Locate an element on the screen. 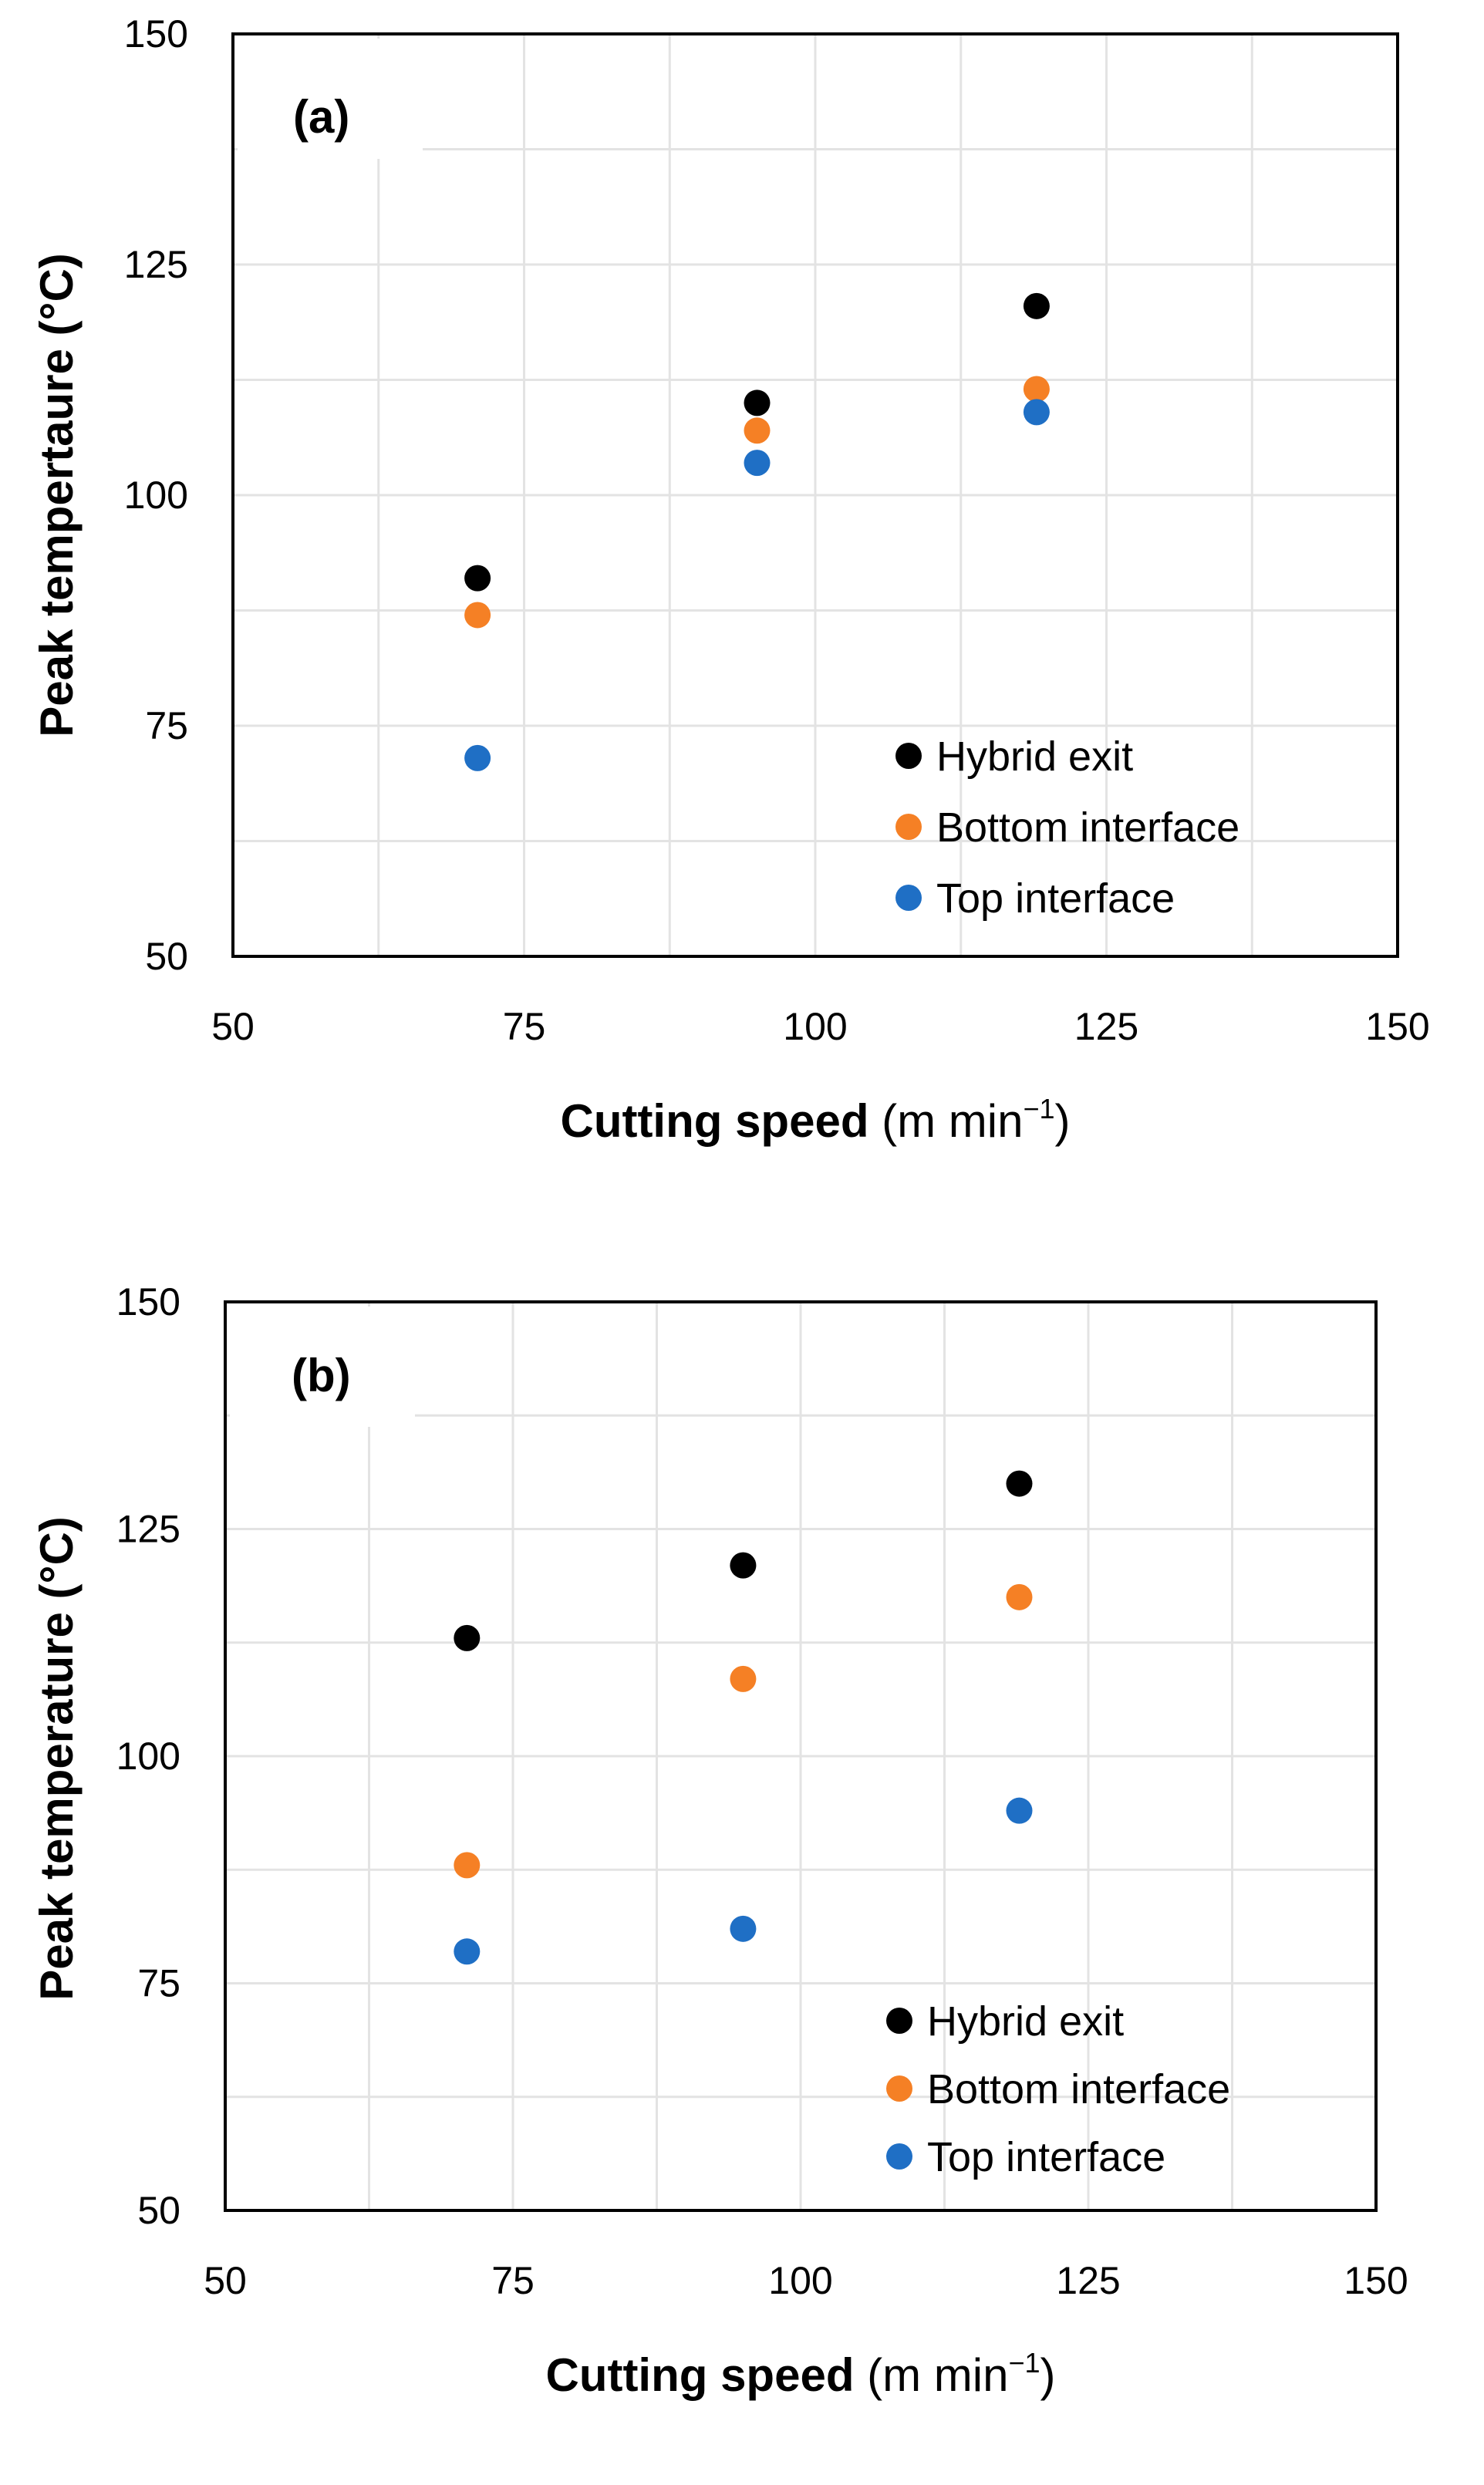  y-axis-title: Peak tempertaure (°C) is located at coordinates (57, 495).